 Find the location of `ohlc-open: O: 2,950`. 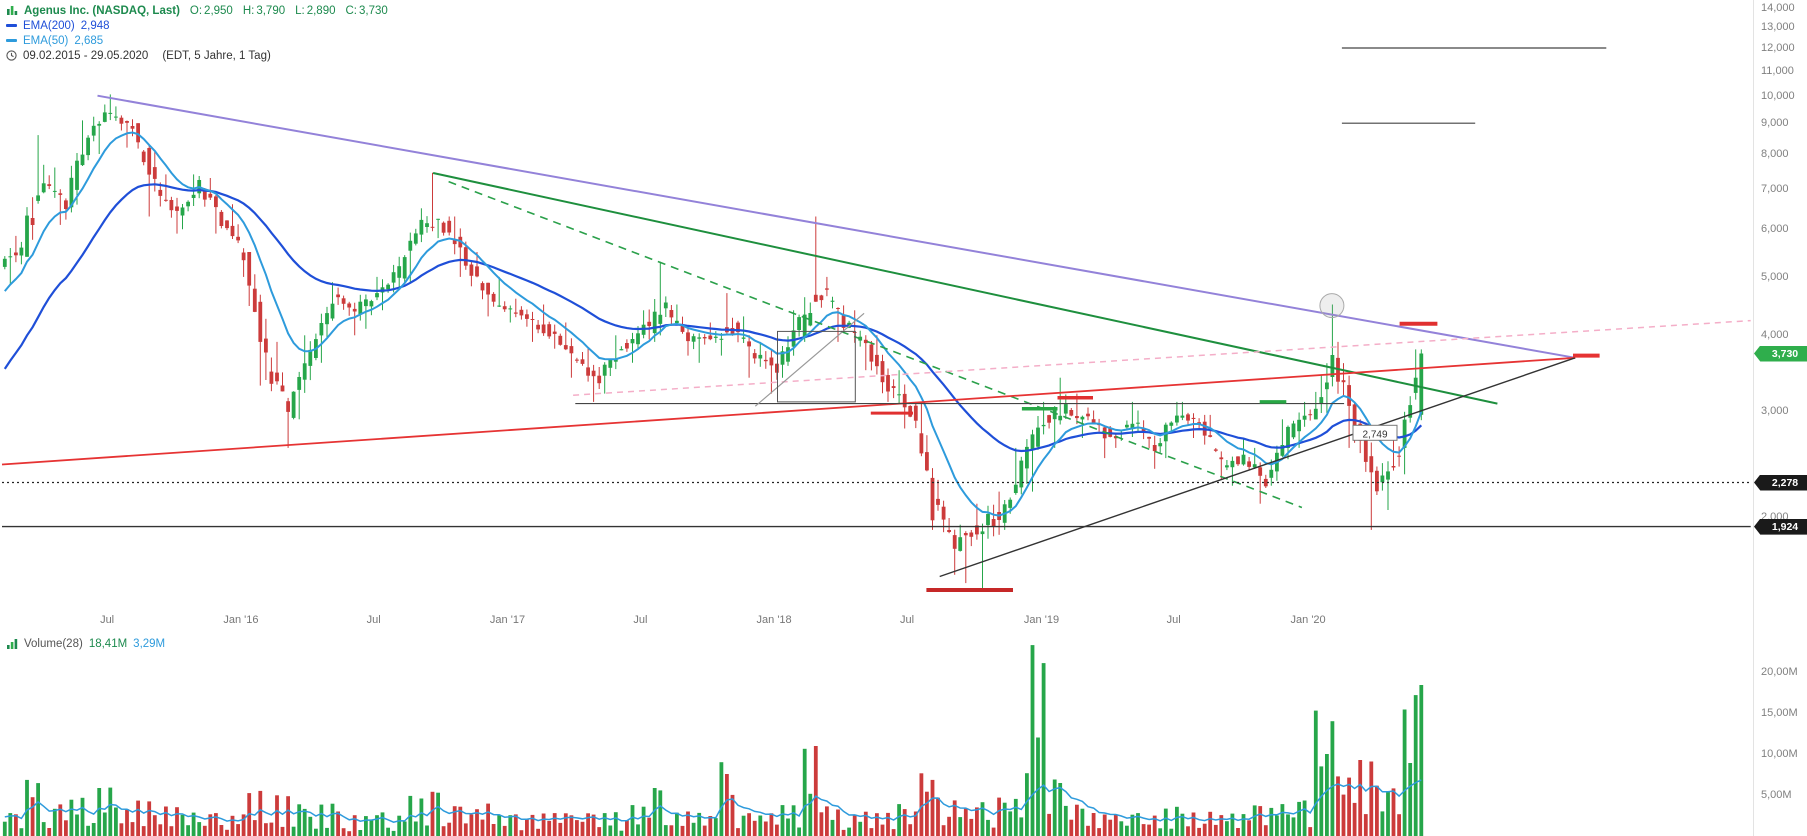

ohlc-open: O: 2,950 is located at coordinates (211, 10).